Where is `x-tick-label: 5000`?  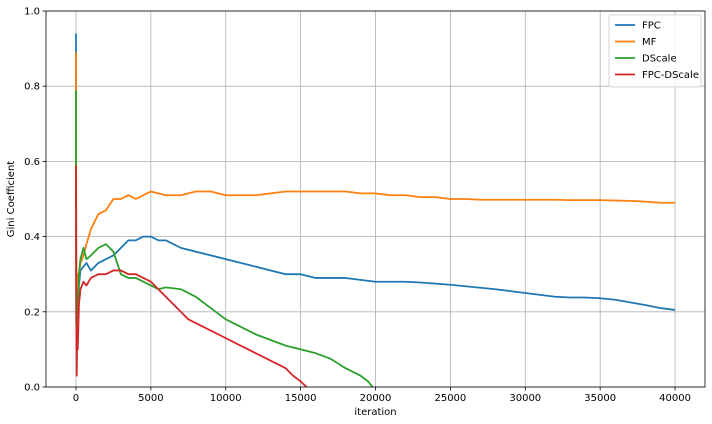
x-tick-label: 5000 is located at coordinates (150, 398).